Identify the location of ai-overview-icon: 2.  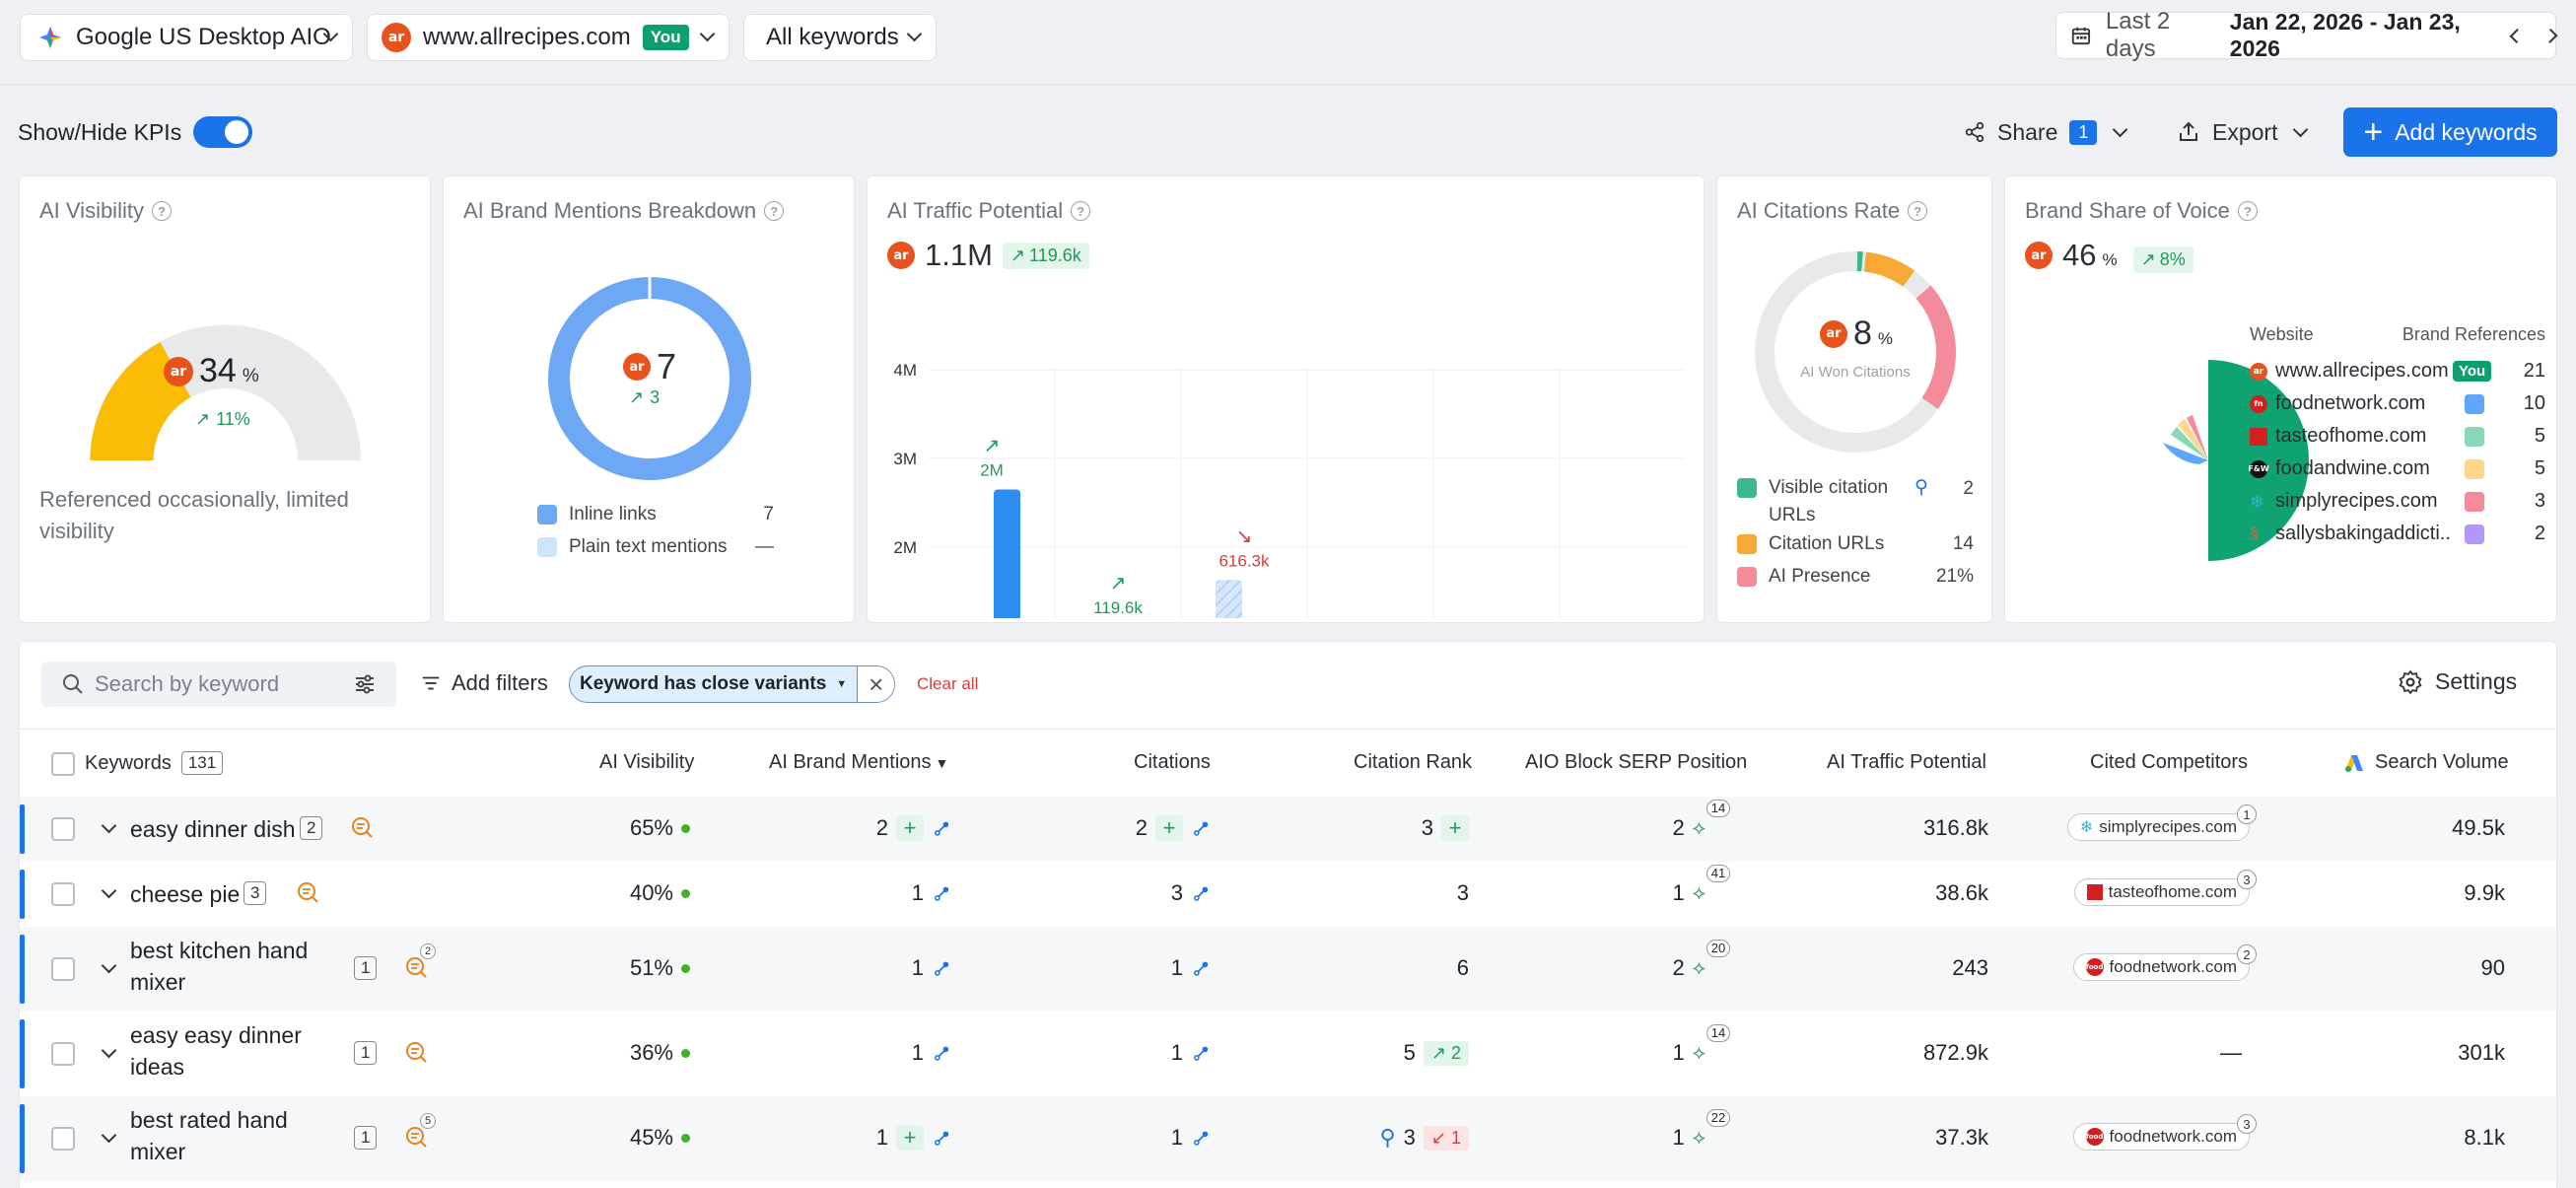
(420, 964).